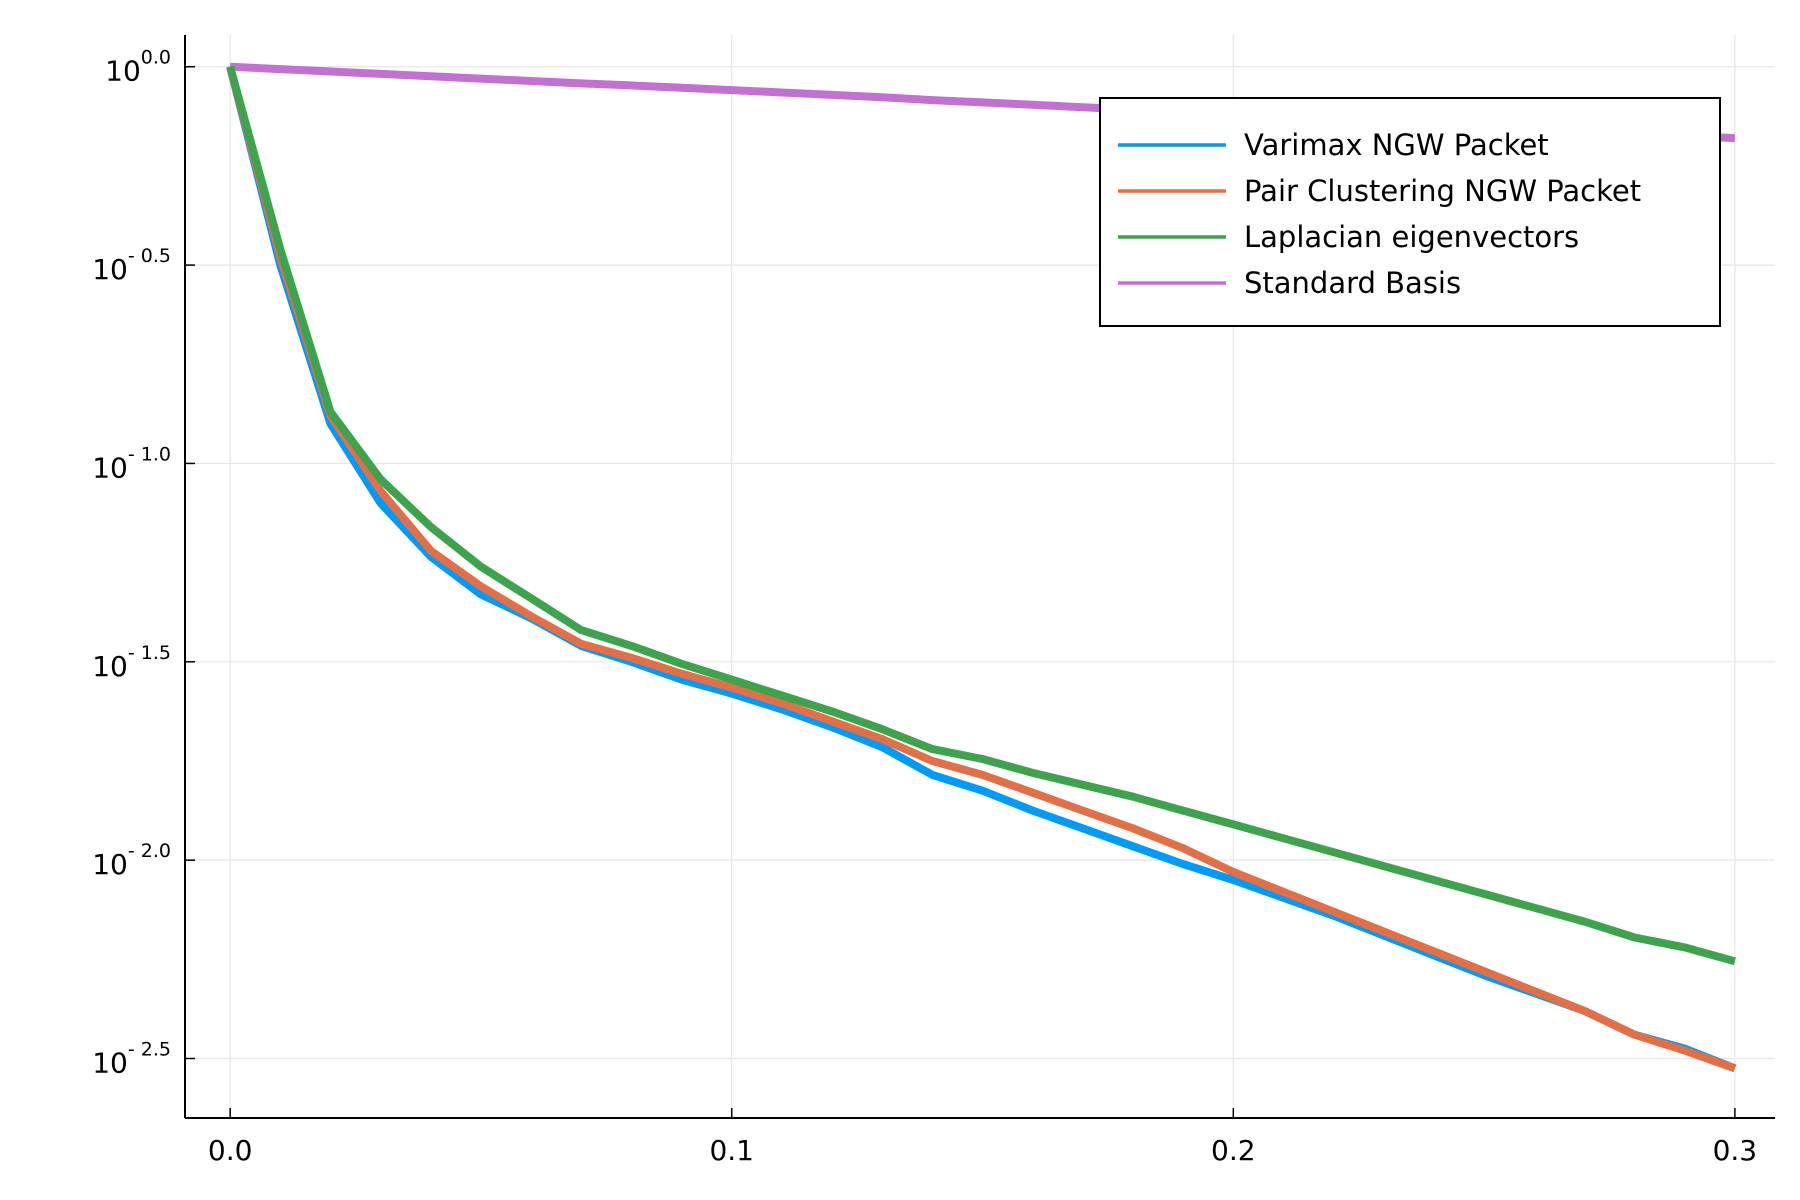 Image resolution: width=1800 pixels, height=1200 pixels. What do you see at coordinates (138, 67) in the screenshot?
I see `y-tick-label: 100.0` at bounding box center [138, 67].